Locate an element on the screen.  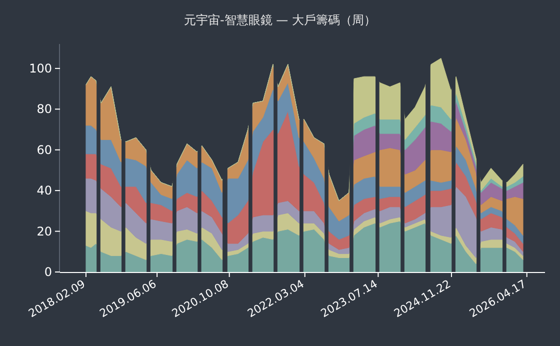
y-tick-label: 60 is located at coordinates (44, 149).